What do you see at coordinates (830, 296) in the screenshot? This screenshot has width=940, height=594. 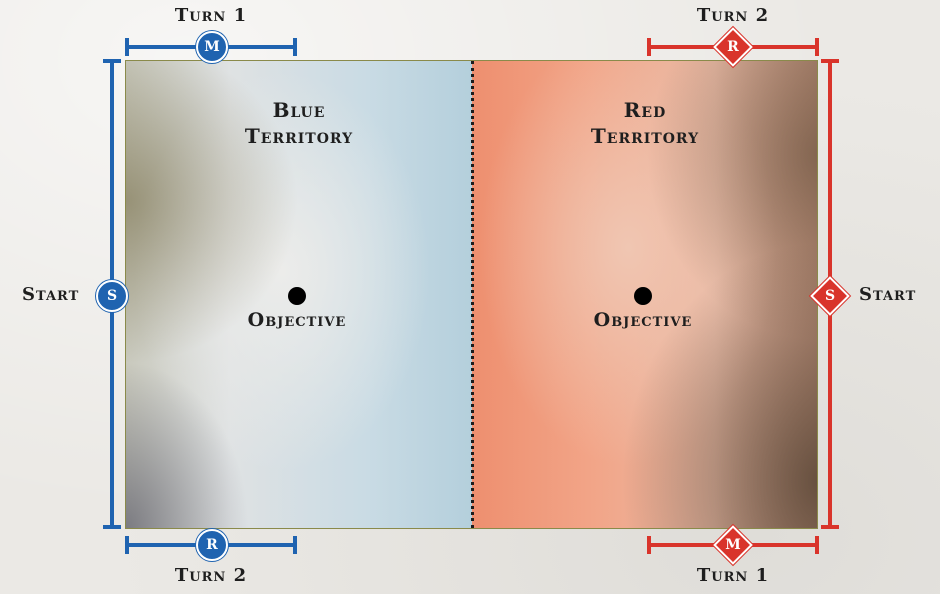 I see `red-start-marker-letter: S` at bounding box center [830, 296].